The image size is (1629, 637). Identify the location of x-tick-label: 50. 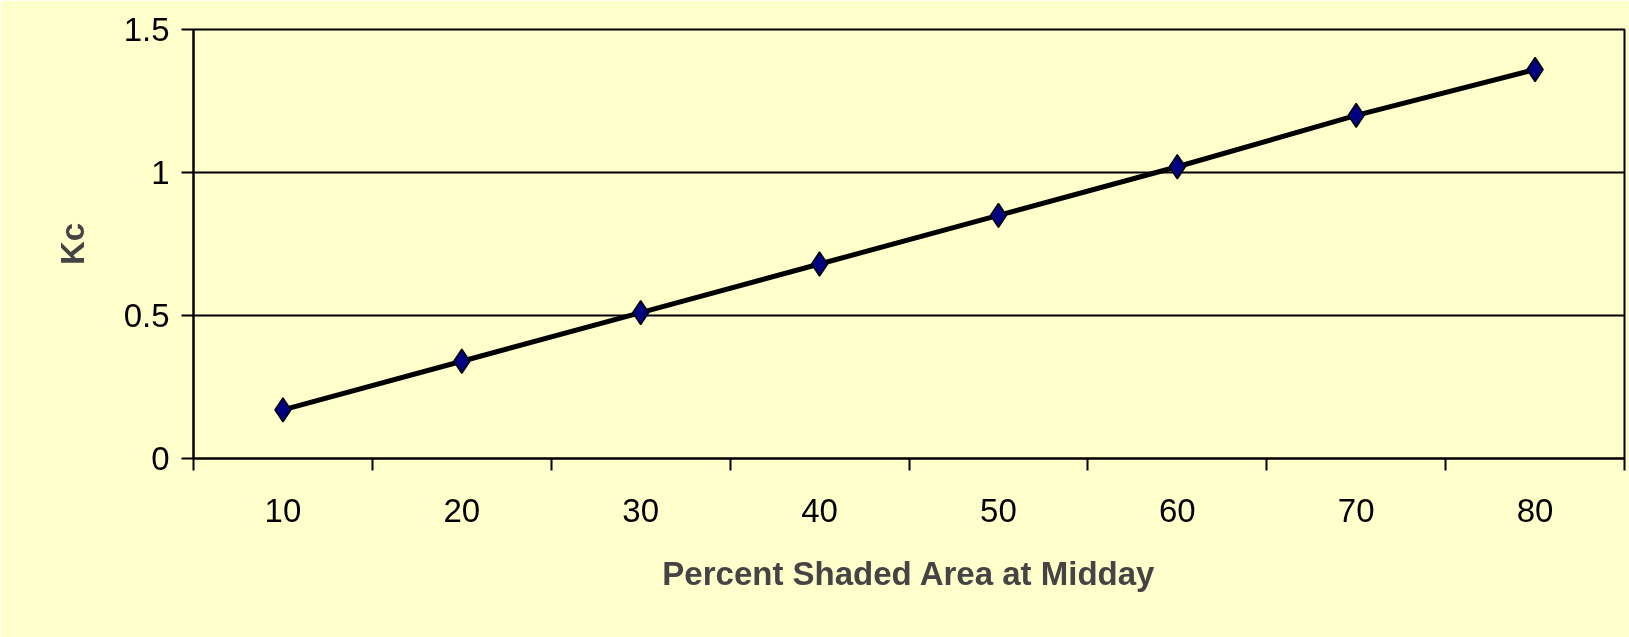
(998, 510).